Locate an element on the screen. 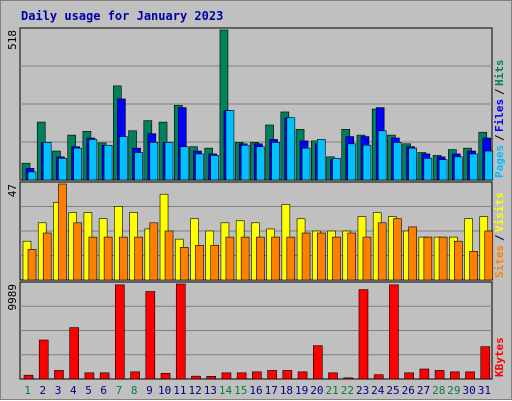  x-tick-label-16: 16 is located at coordinates (255, 390).